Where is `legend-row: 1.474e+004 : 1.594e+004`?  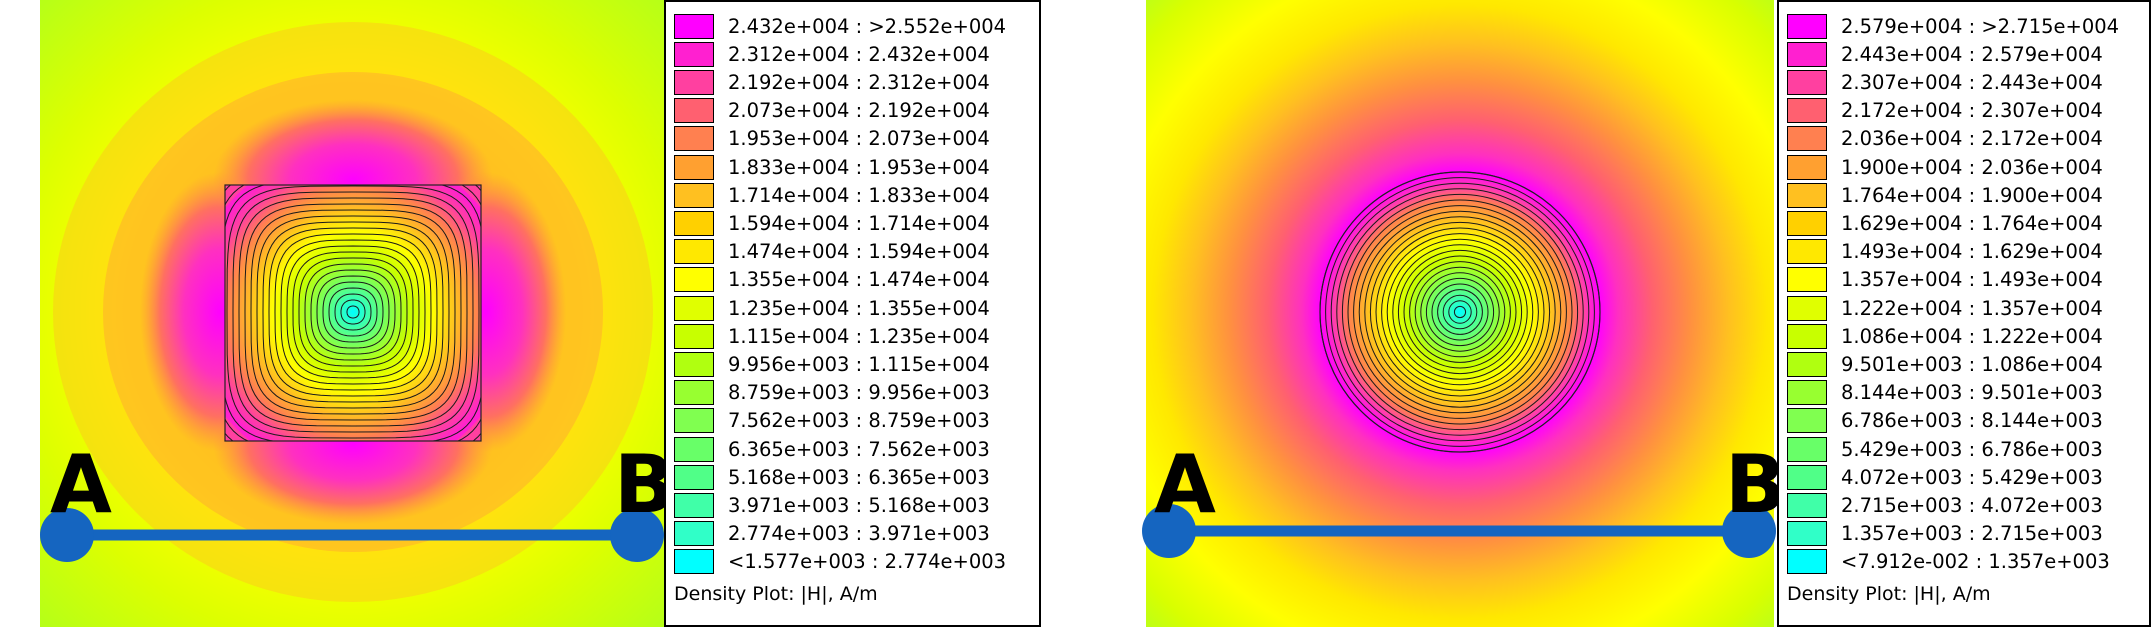 legend-row: 1.474e+004 : 1.594e+004 is located at coordinates (832, 252).